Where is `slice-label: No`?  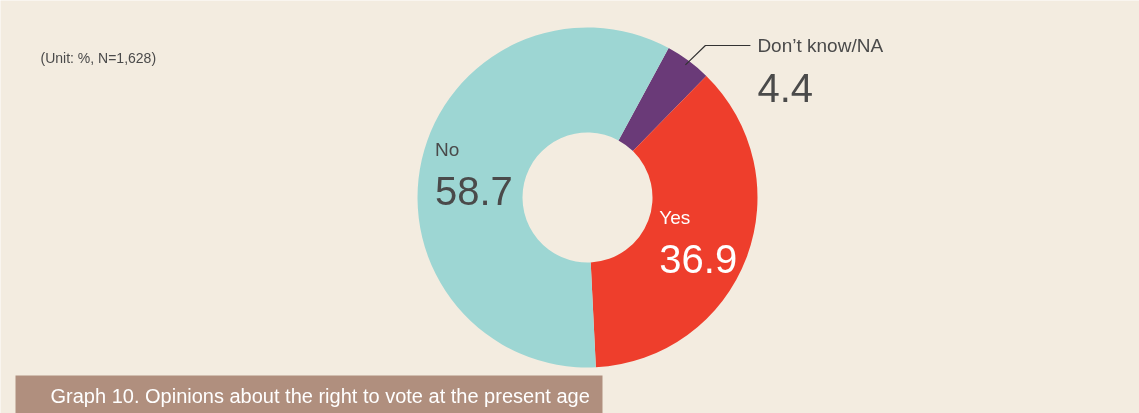
slice-label: No is located at coordinates (447, 149).